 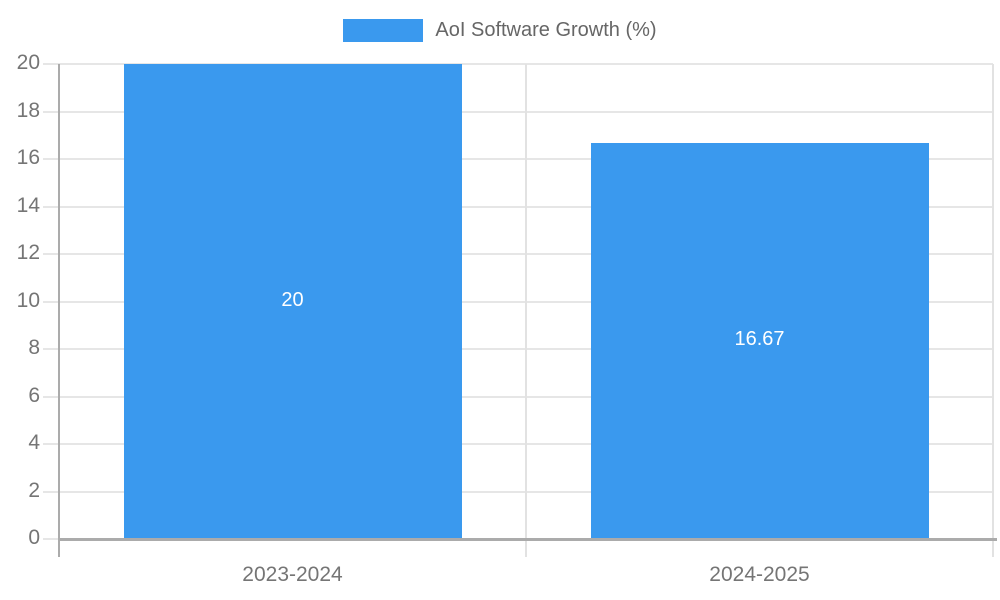 I want to click on legend-swatch-icon, so click(x=383, y=30).